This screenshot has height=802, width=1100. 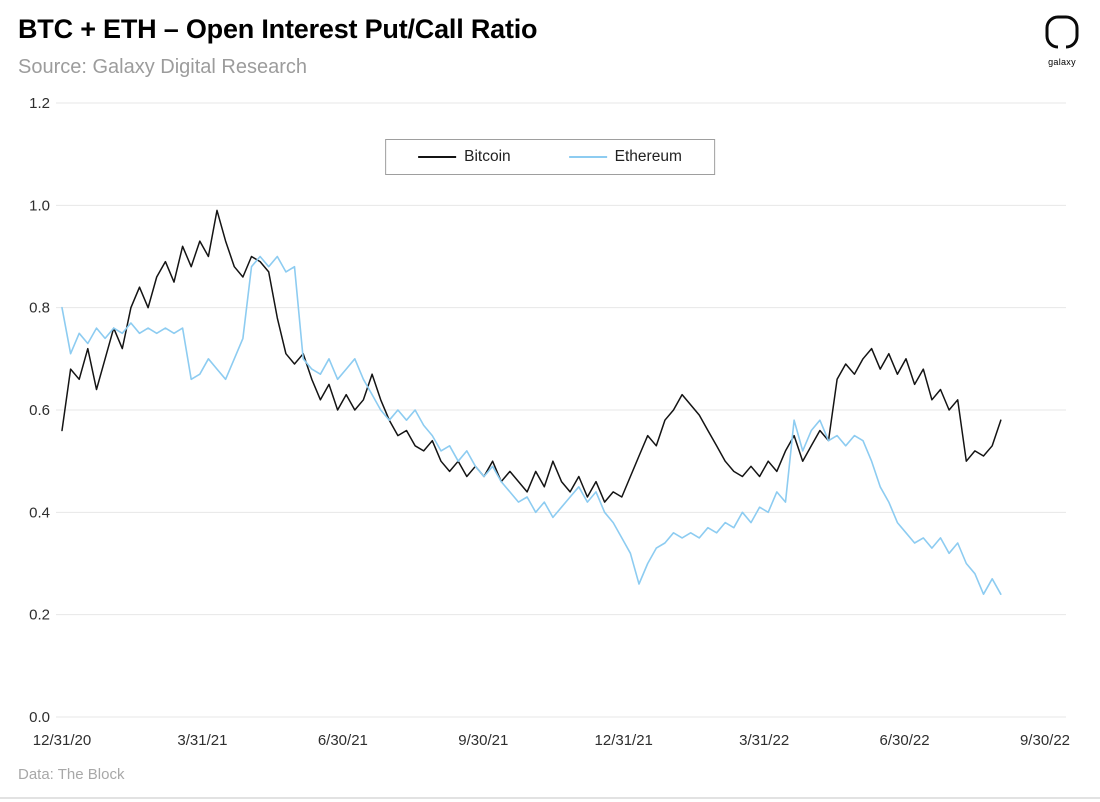 What do you see at coordinates (343, 740) in the screenshot?
I see `x-tick-label: 6/30/21` at bounding box center [343, 740].